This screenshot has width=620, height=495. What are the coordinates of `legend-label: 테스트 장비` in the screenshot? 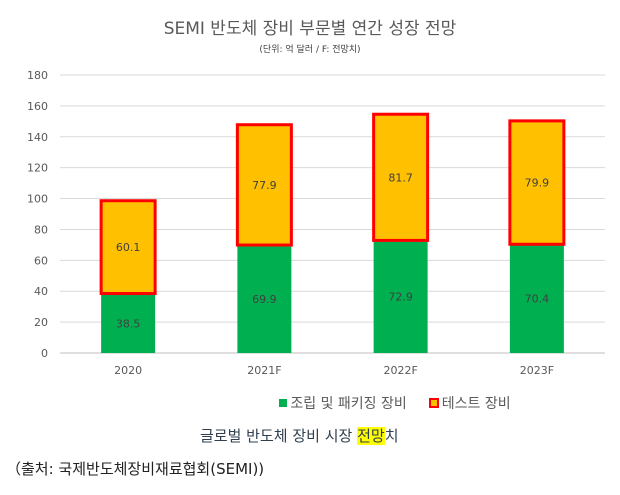 It's located at (476, 404).